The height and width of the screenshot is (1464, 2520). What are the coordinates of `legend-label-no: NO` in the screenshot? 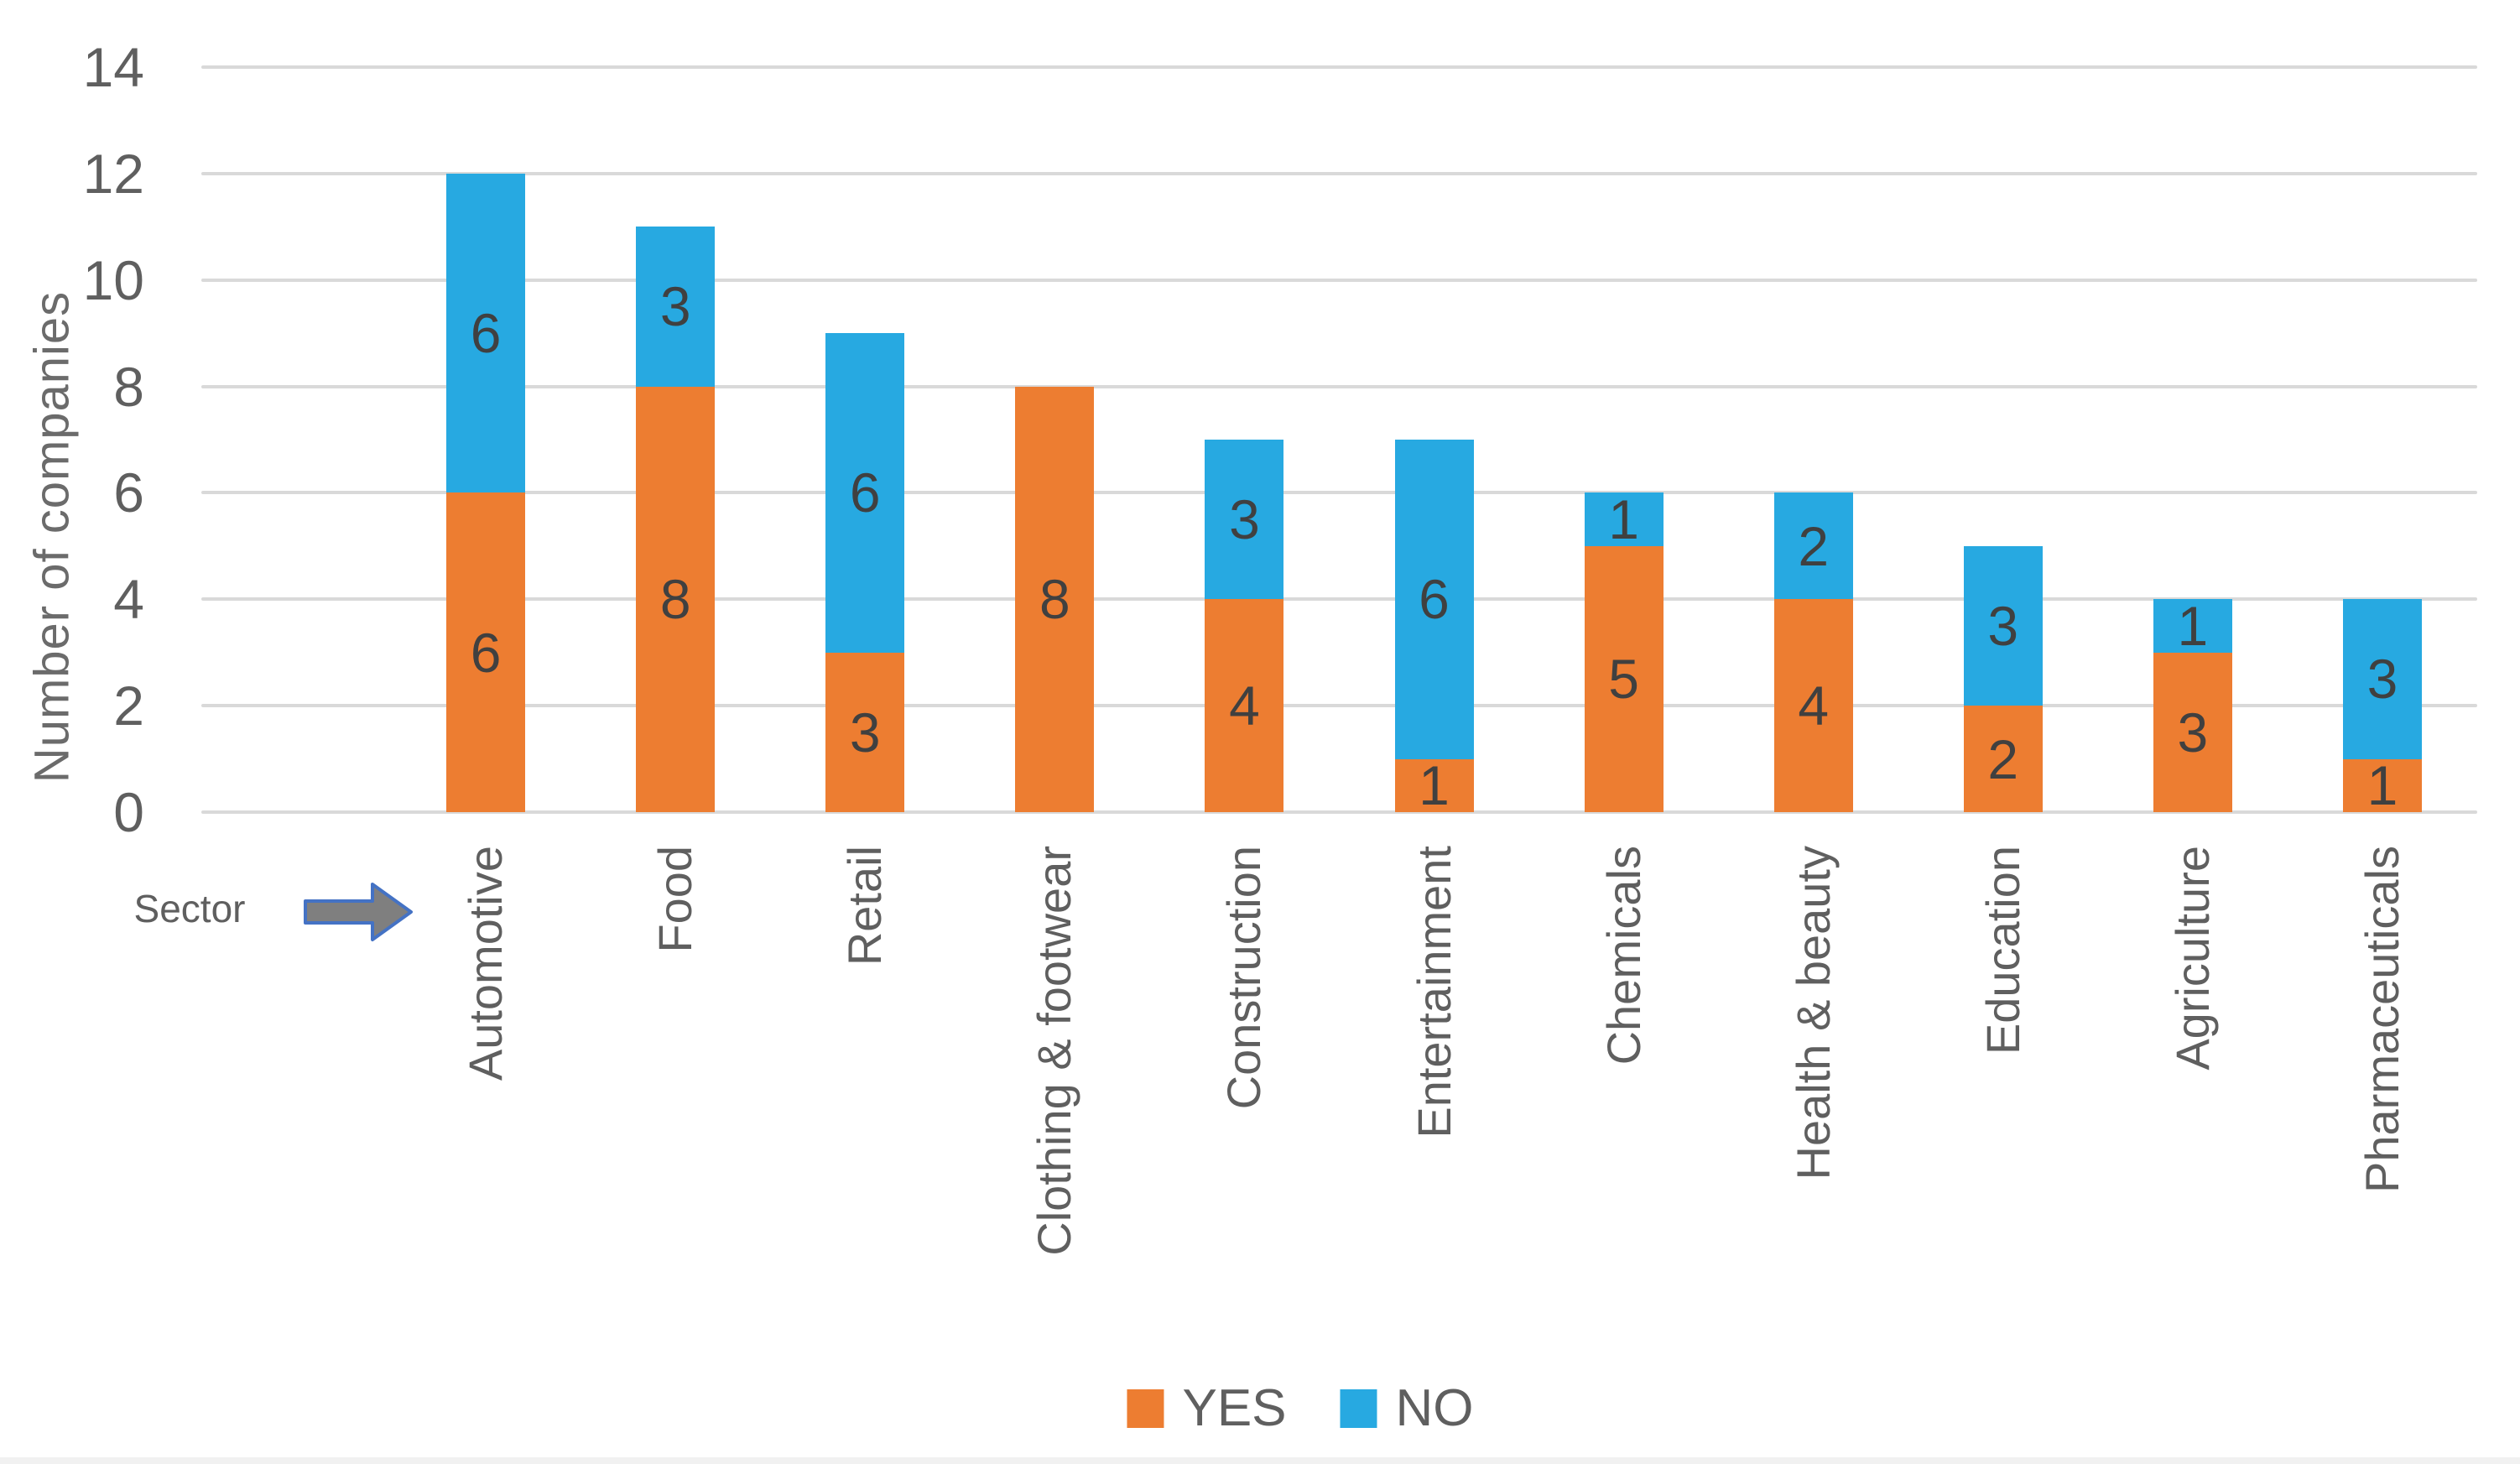 It's located at (1434, 1408).